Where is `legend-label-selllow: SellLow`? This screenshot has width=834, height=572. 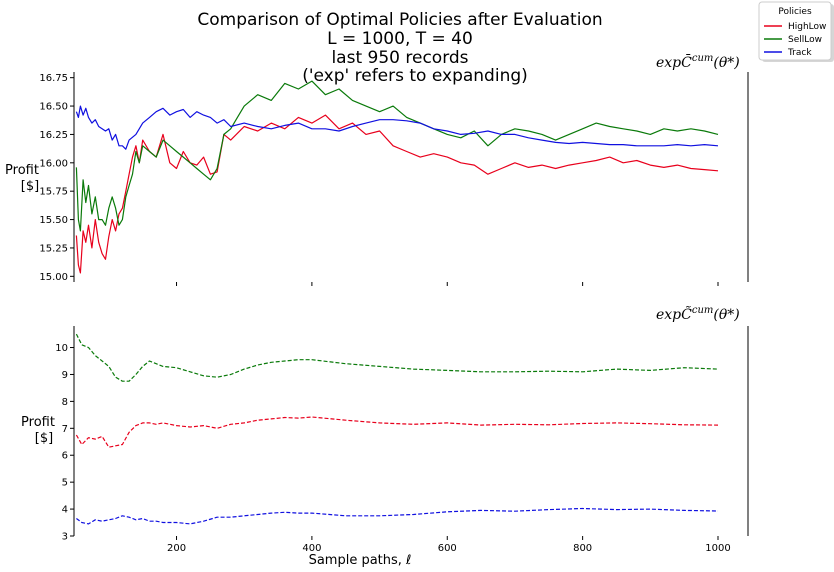 legend-label-selllow: SellLow is located at coordinates (805, 40).